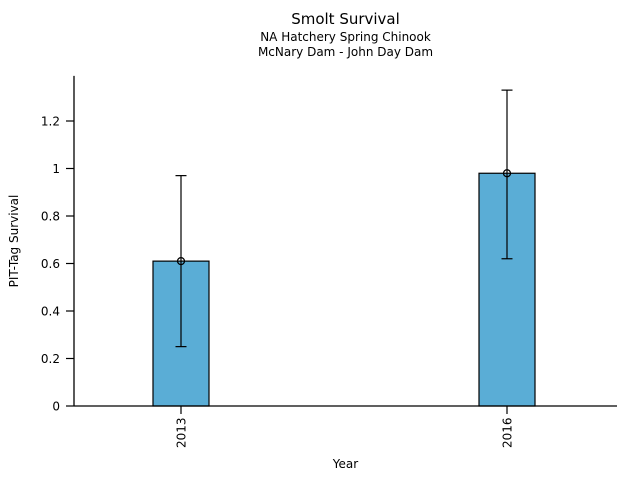 The width and height of the screenshot is (640, 480). What do you see at coordinates (50, 311) in the screenshot?
I see `y-tick-label: 0.4` at bounding box center [50, 311].